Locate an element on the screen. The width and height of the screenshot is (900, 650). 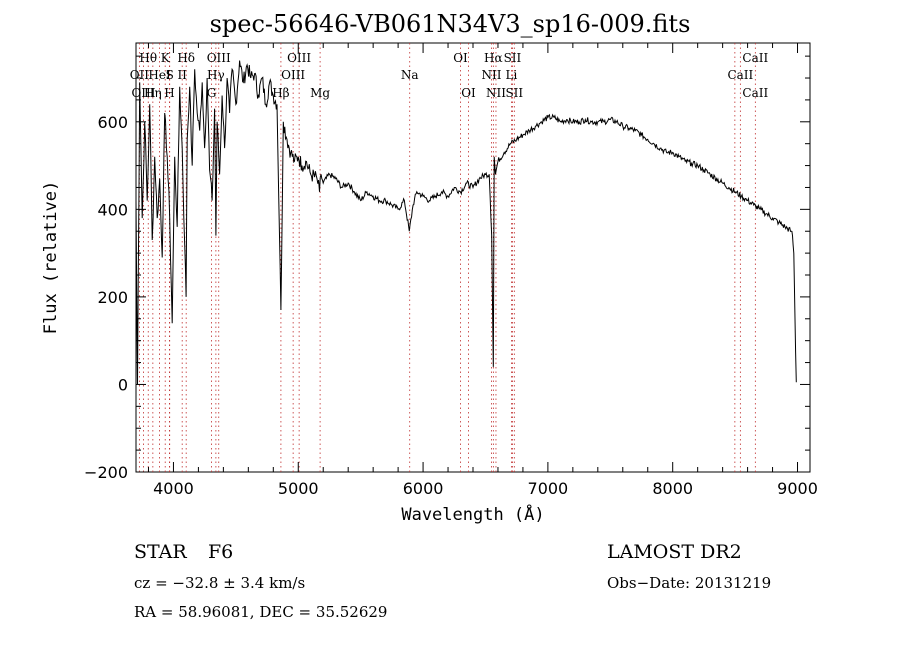
line-label: Hα is located at coordinates (493, 58).